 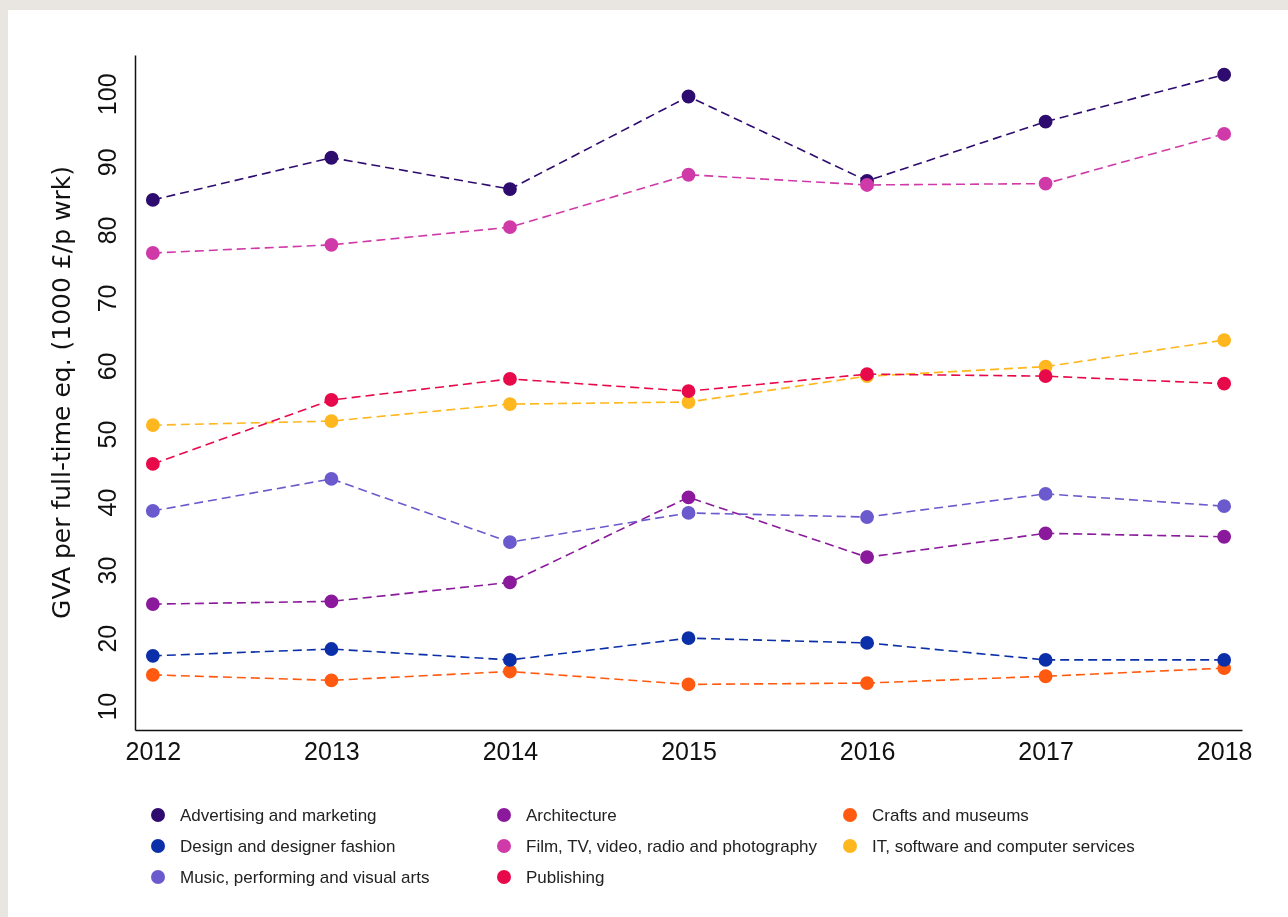 I want to click on y-tick-label: 60, so click(x=106, y=366).